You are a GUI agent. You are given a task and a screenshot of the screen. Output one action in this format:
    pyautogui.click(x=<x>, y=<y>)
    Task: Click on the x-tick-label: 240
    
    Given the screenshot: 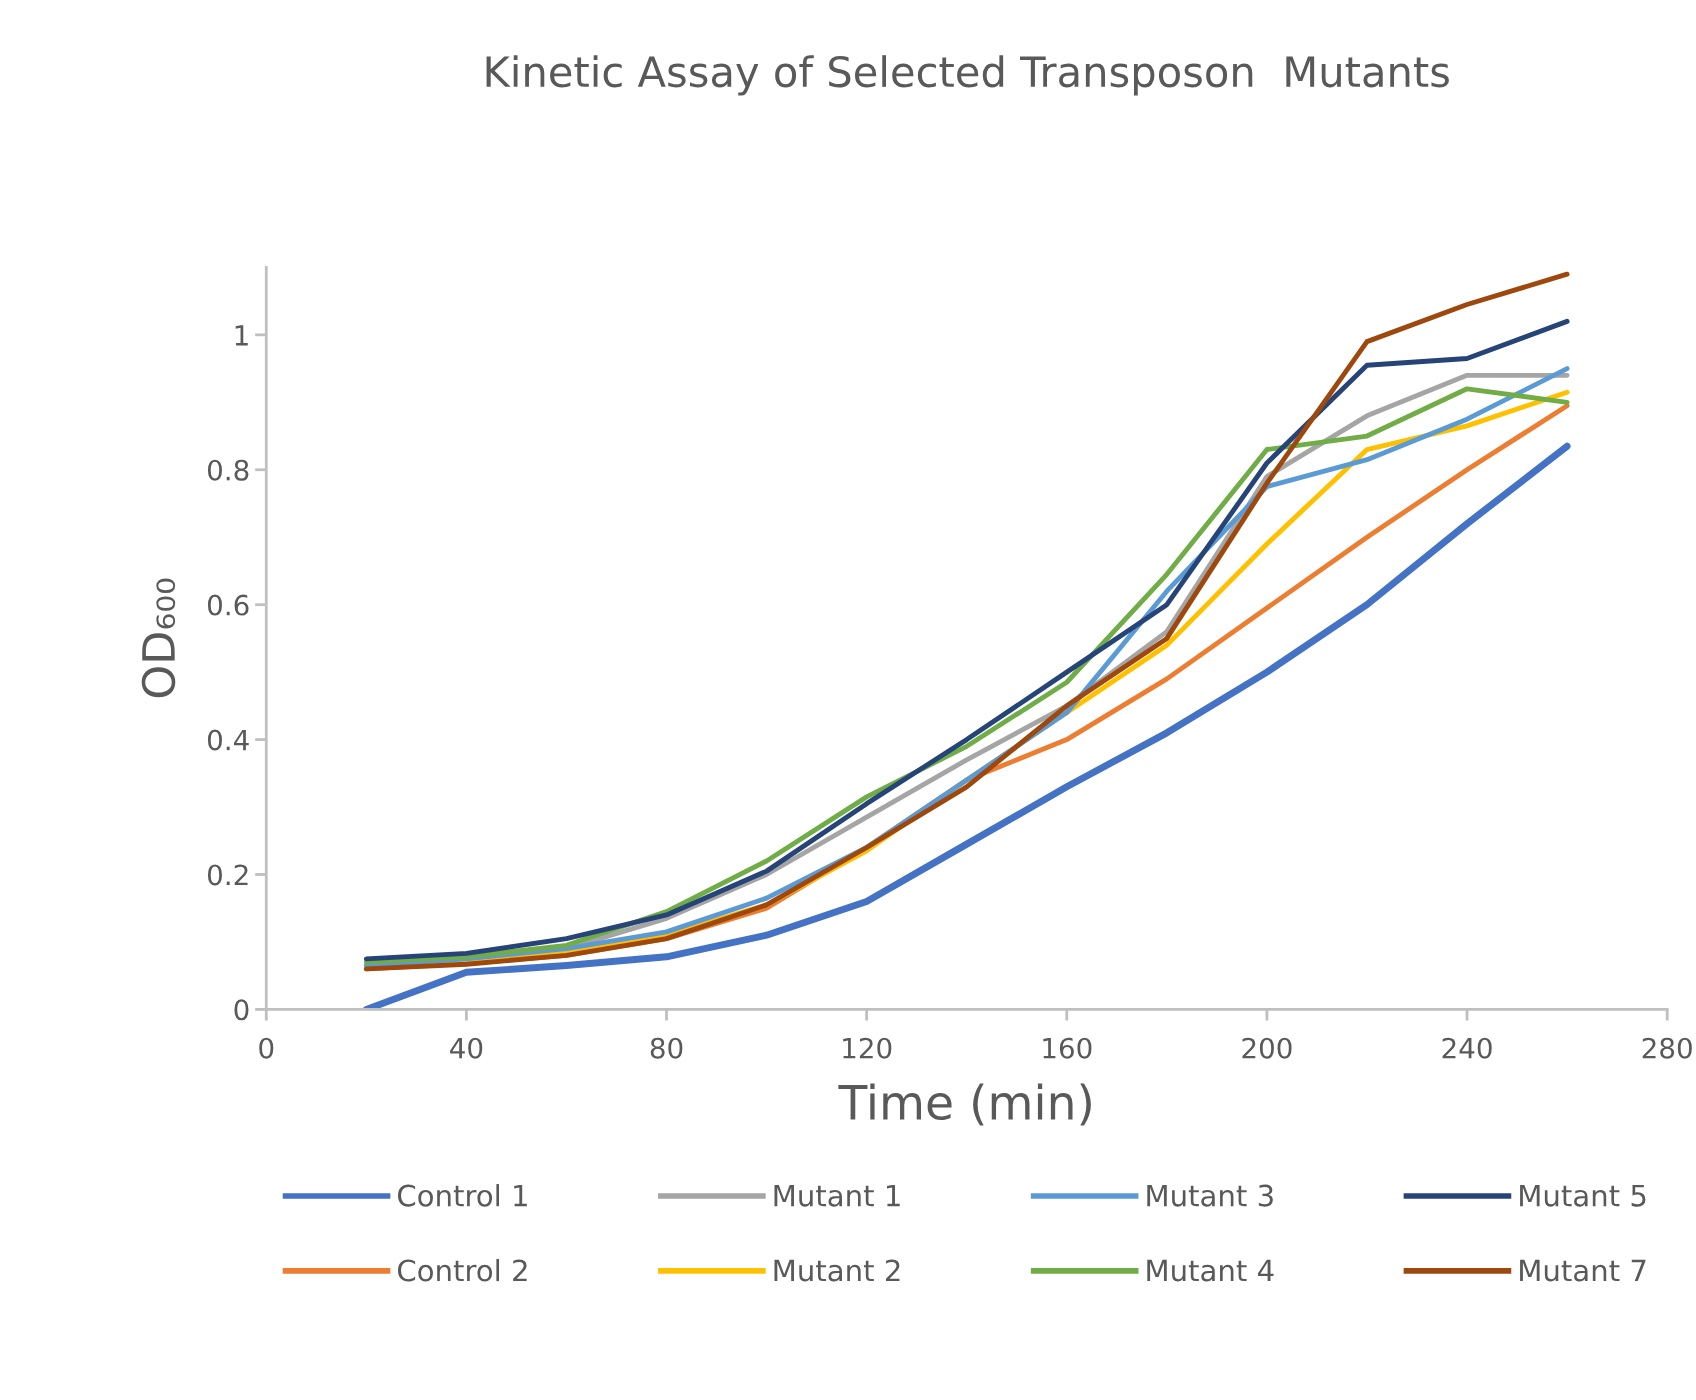 What is the action you would take?
    pyautogui.click(x=1467, y=1048)
    